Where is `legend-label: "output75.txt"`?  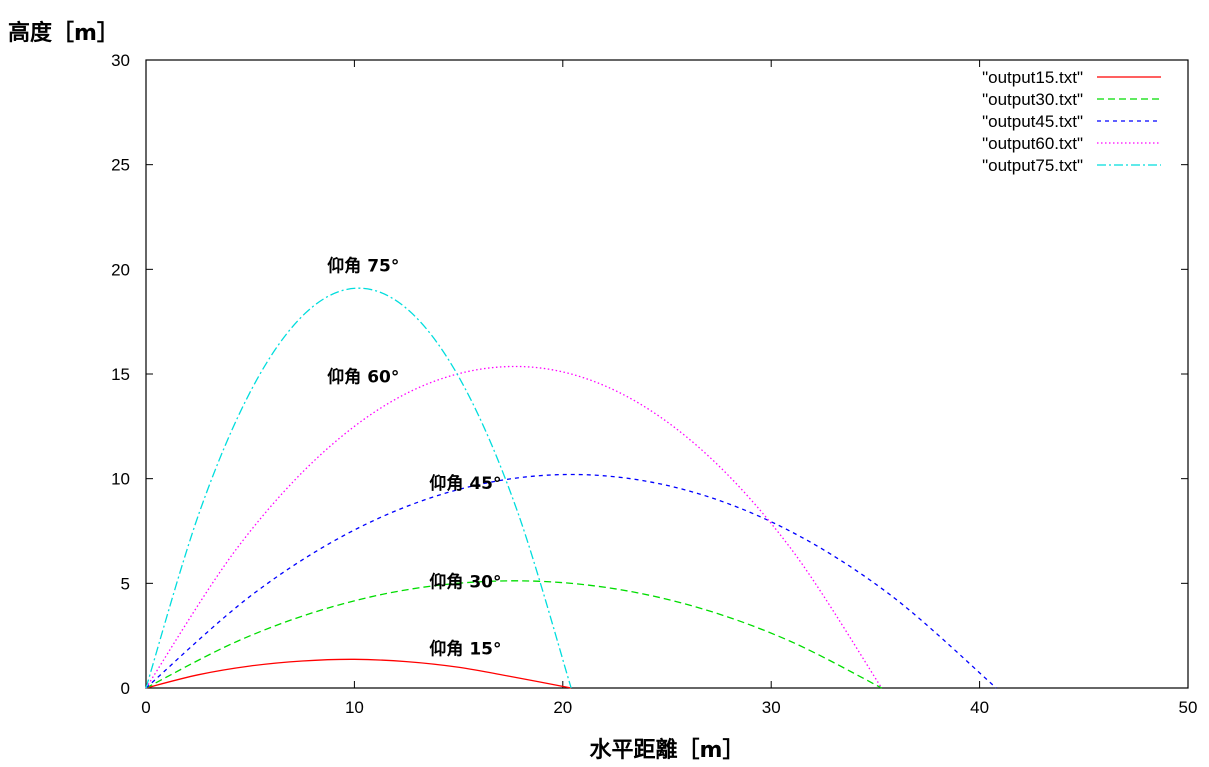 legend-label: "output75.txt" is located at coordinates (1032, 165).